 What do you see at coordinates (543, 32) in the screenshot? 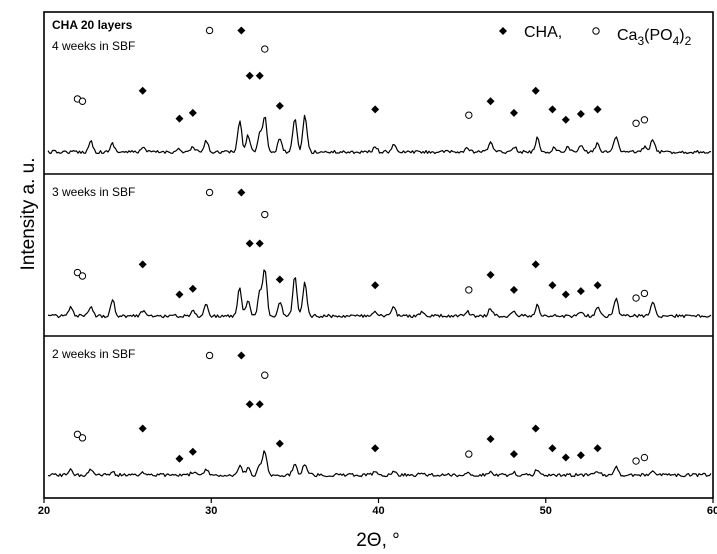
I see `legend-cha-label: CHA,` at bounding box center [543, 32].